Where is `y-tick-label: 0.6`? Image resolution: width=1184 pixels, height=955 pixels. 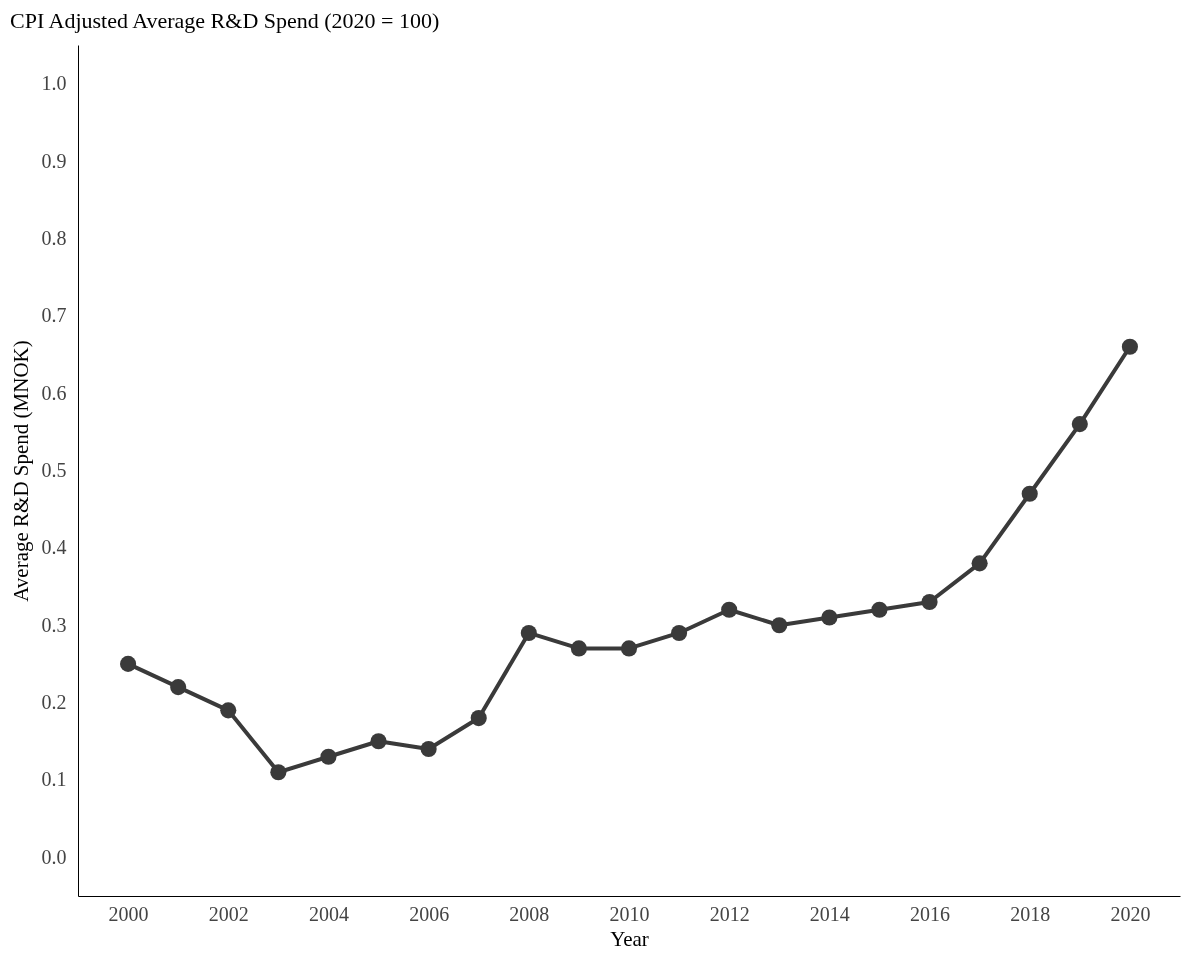 y-tick-label: 0.6 is located at coordinates (54, 392).